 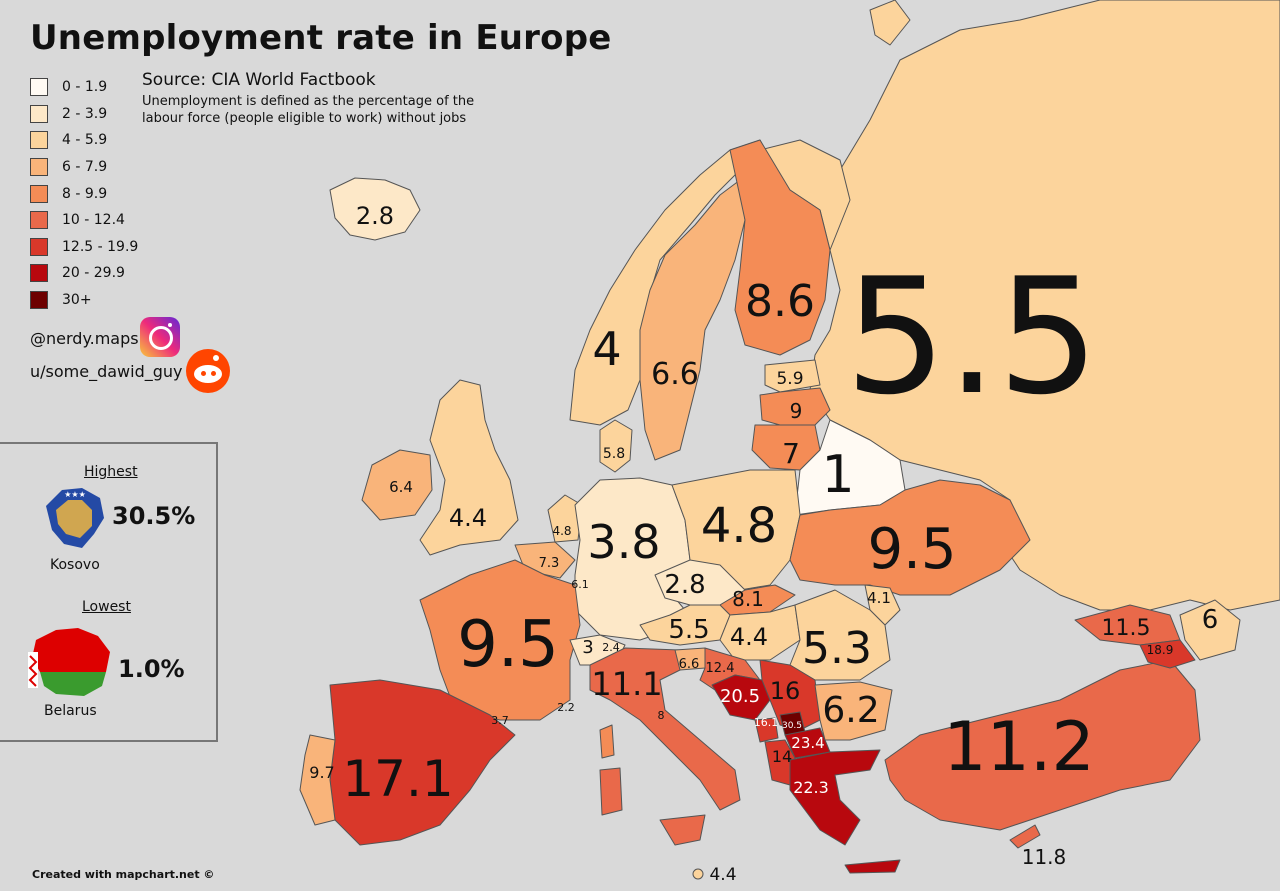 What do you see at coordinates (811, 787) in the screenshot?
I see `country-value-label: 22.3` at bounding box center [811, 787].